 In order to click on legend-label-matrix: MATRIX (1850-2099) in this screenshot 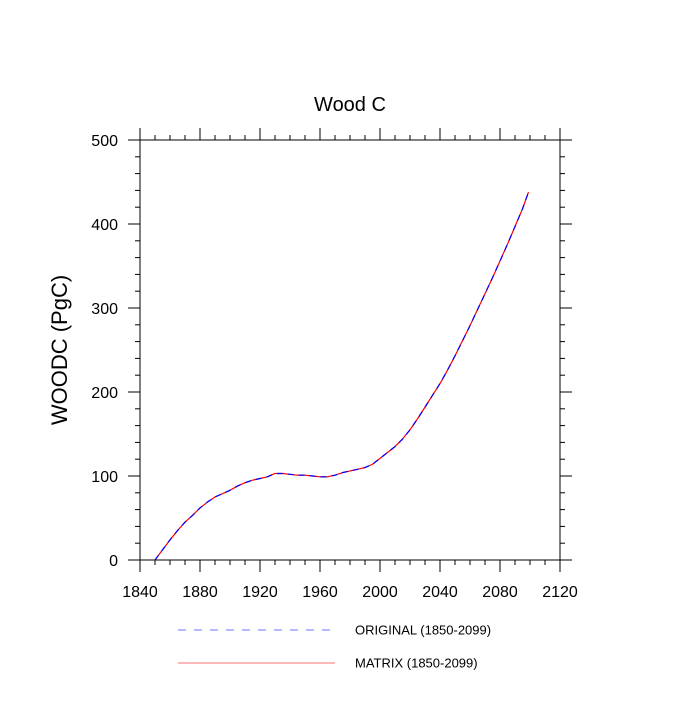, I will do `click(416, 663)`.